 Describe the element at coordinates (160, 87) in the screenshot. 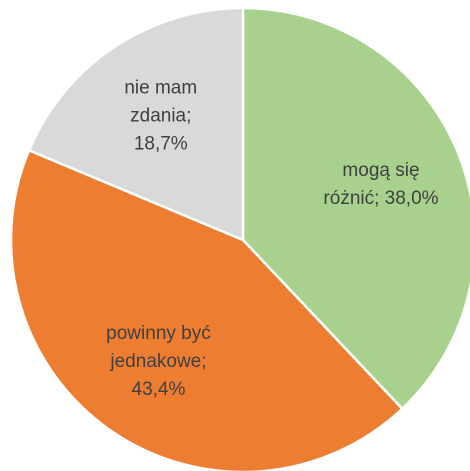

I see `data-label: nie mam` at that location.